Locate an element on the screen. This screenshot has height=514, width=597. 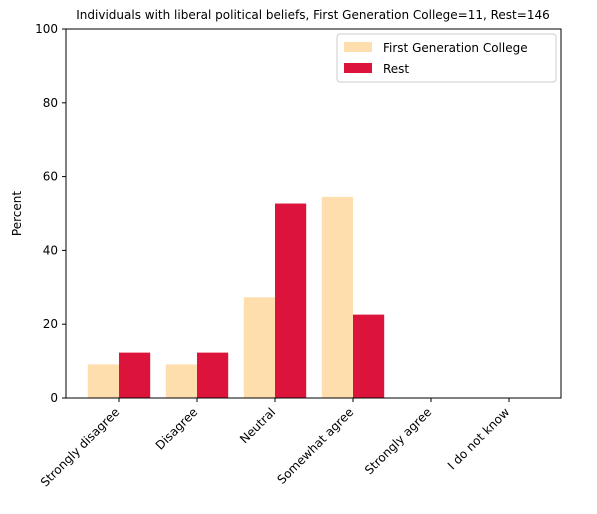
legend: First Generation College Rest is located at coordinates (446, 58).